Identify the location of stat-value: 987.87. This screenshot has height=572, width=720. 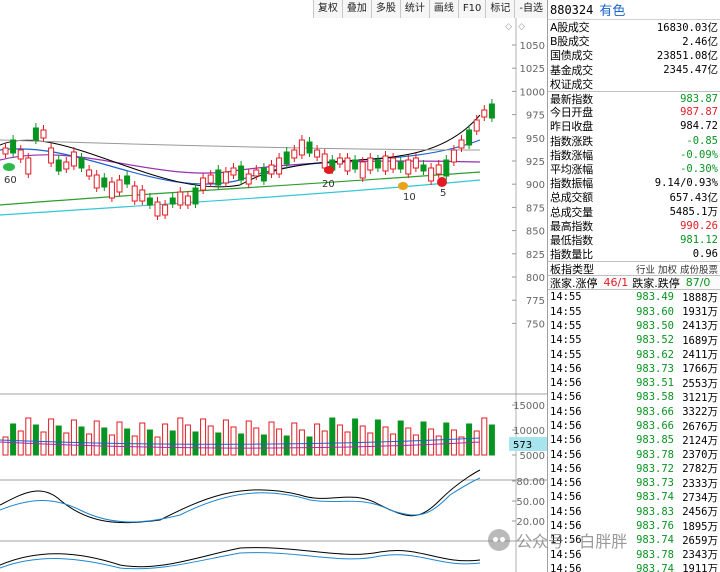
(699, 112).